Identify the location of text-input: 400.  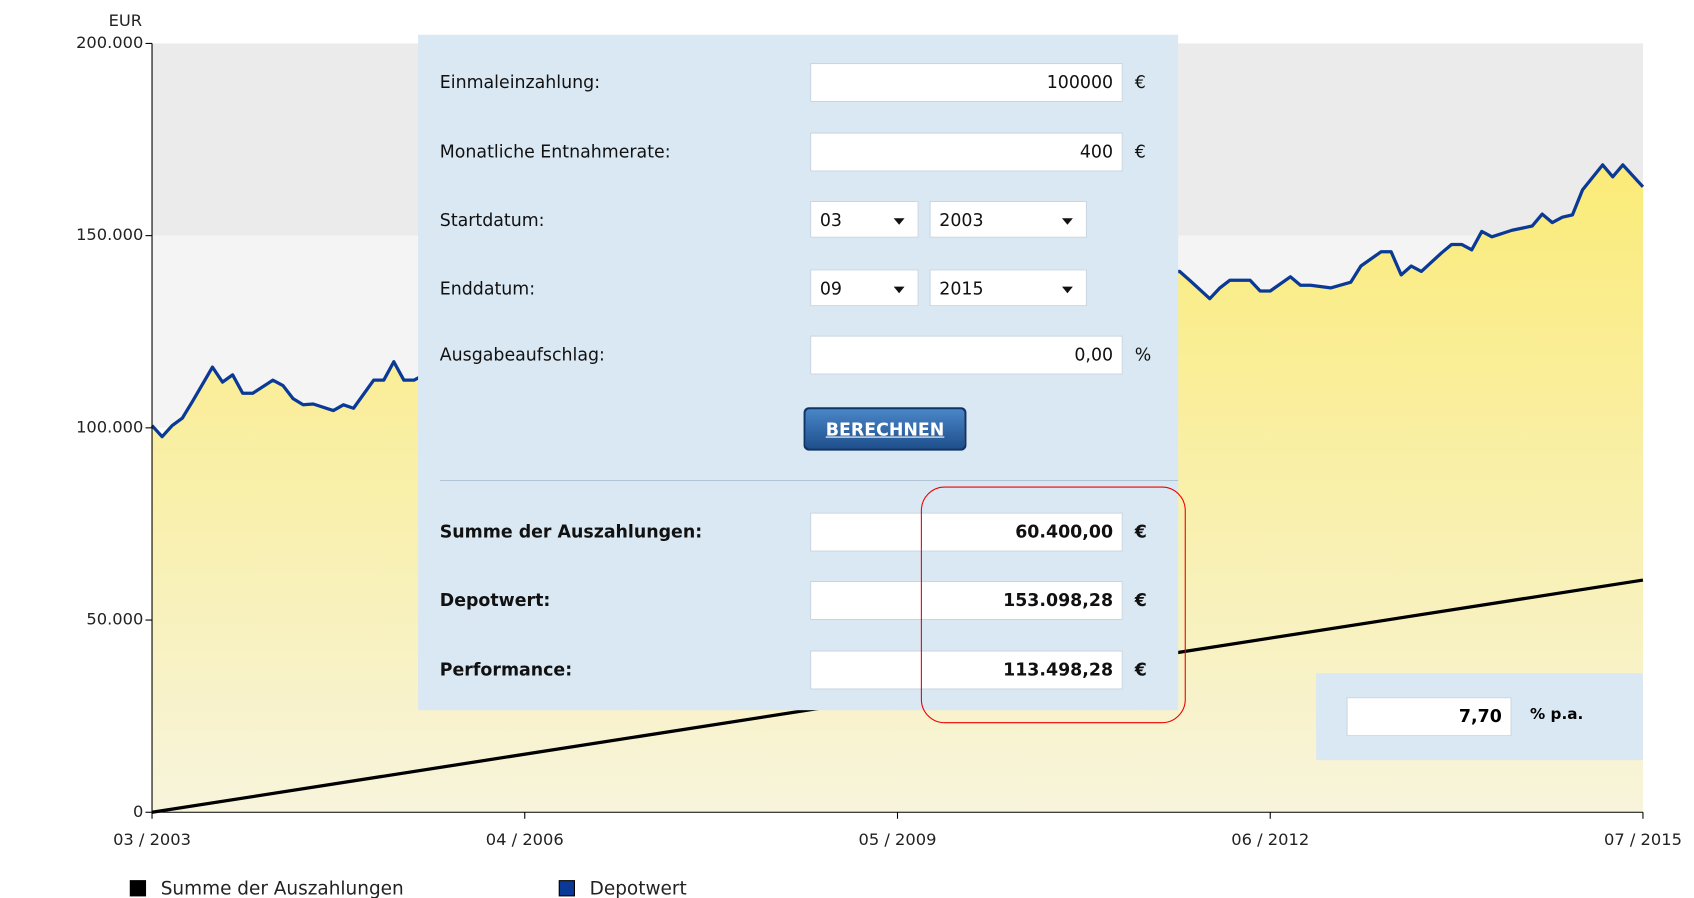
(966, 152).